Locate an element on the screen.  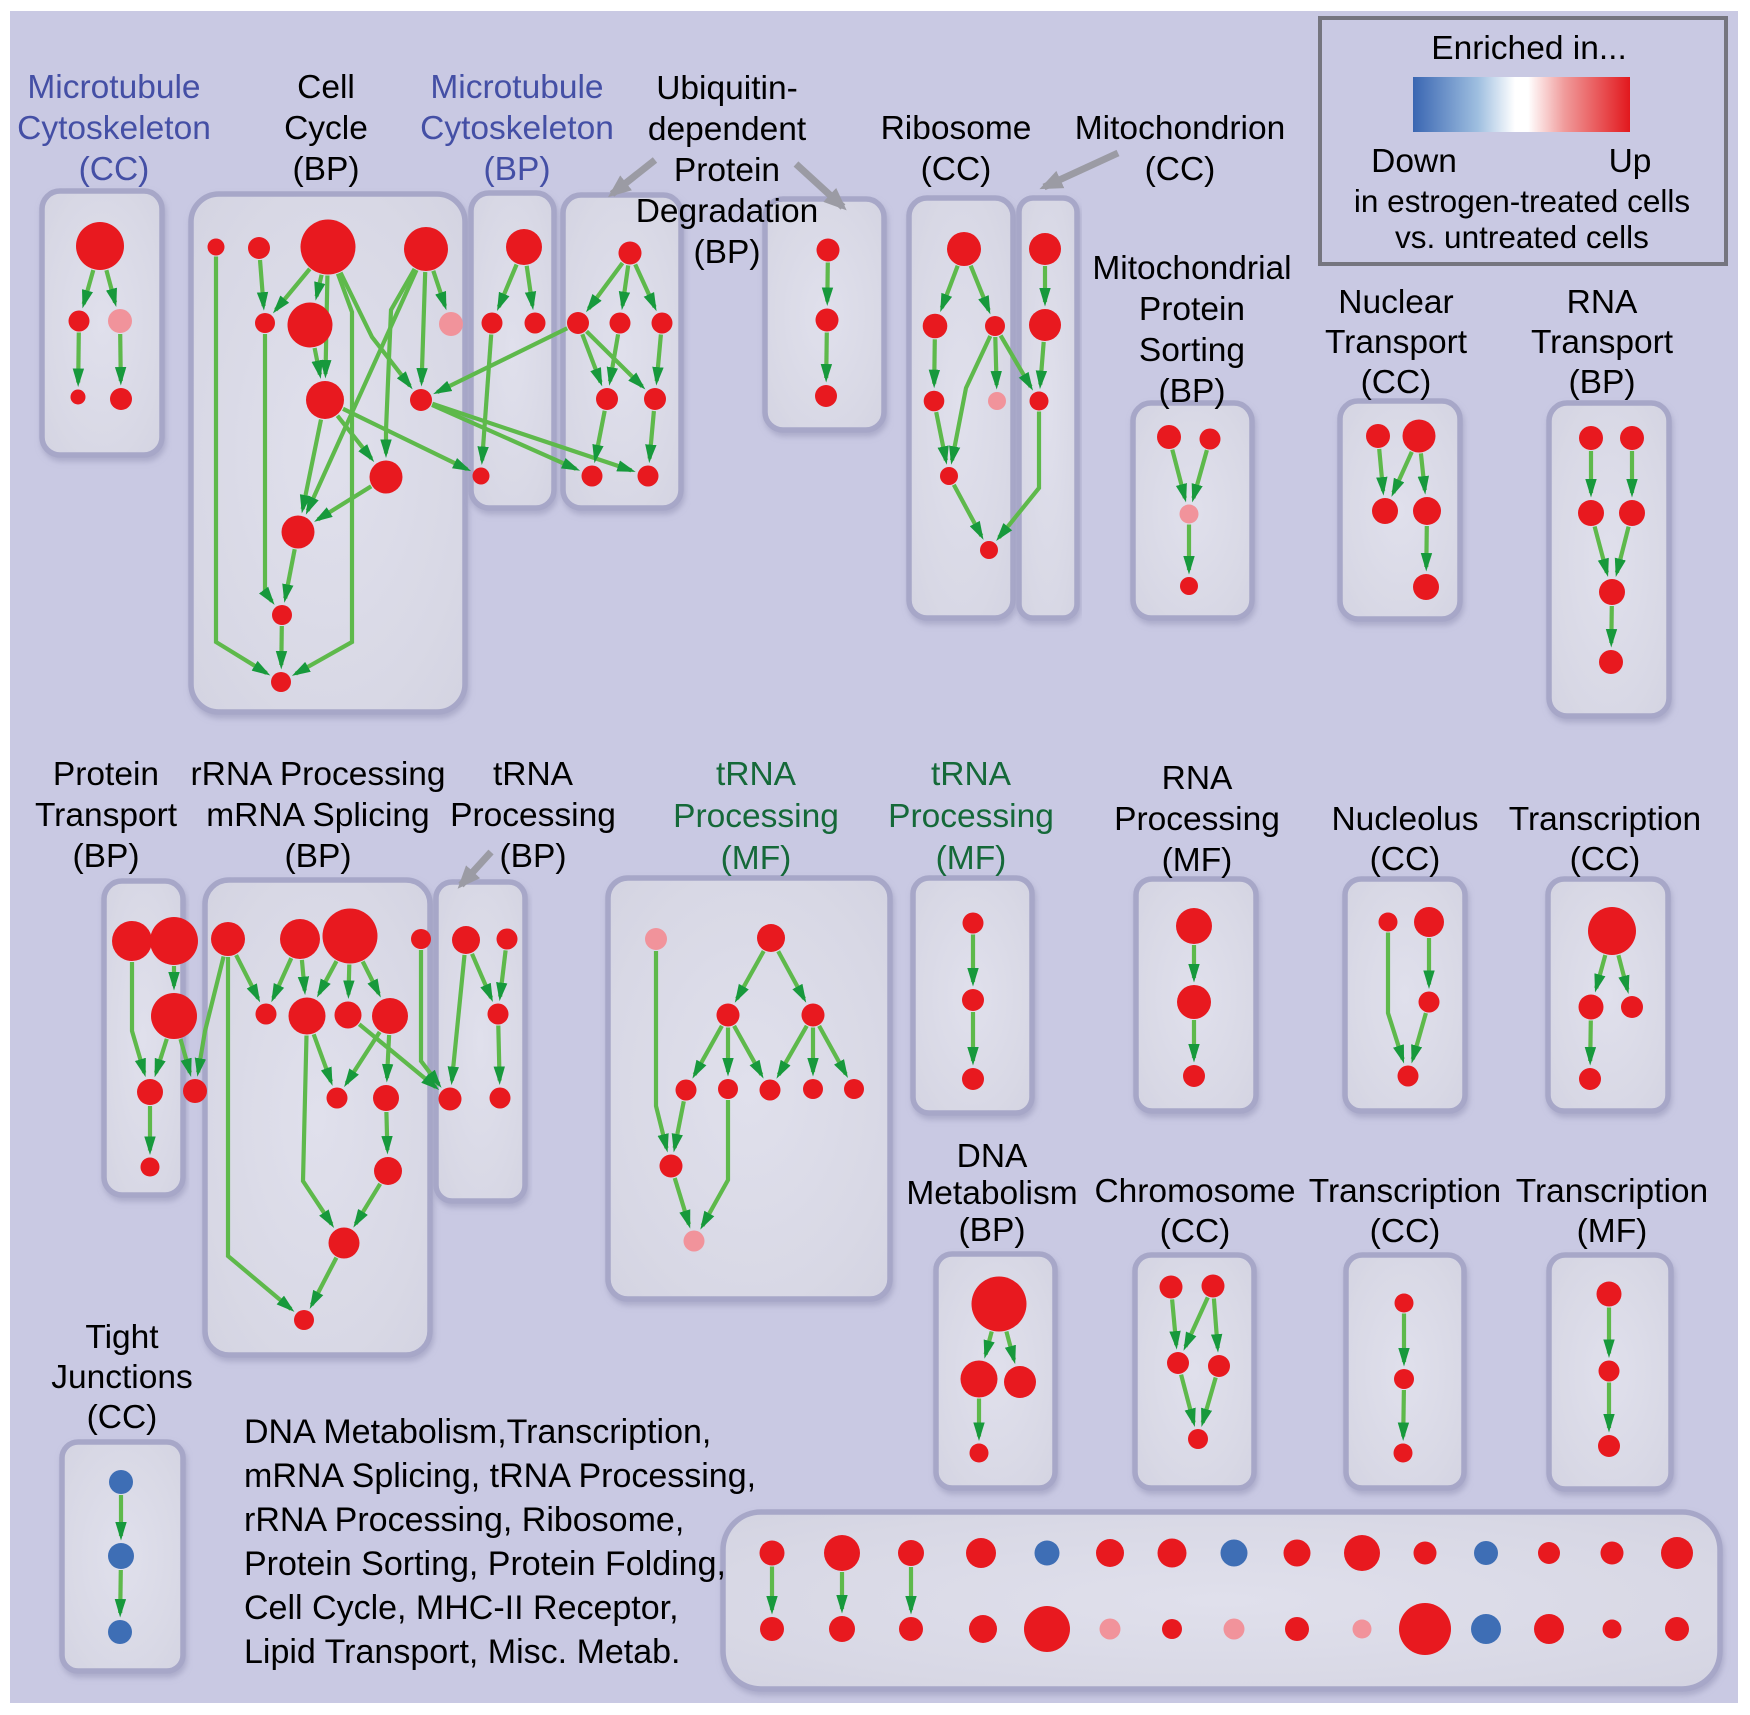
svg-text: rRNA Processing is located at coordinates (317, 774).